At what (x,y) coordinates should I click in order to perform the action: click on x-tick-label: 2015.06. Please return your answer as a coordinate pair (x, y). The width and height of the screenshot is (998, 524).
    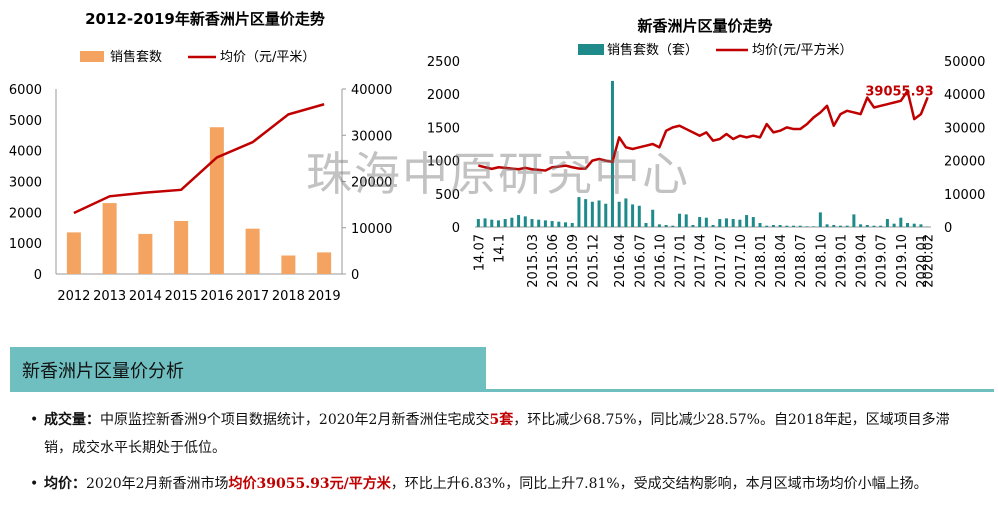
    Looking at the image, I should click on (553, 261).